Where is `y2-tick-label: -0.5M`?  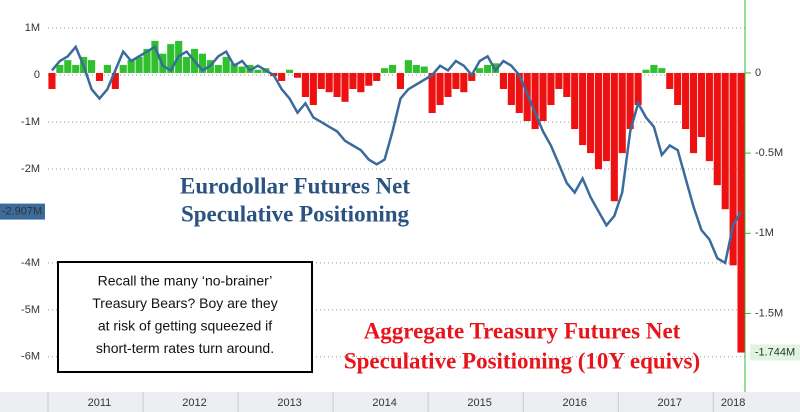
y2-tick-label: -0.5M is located at coordinates (769, 153).